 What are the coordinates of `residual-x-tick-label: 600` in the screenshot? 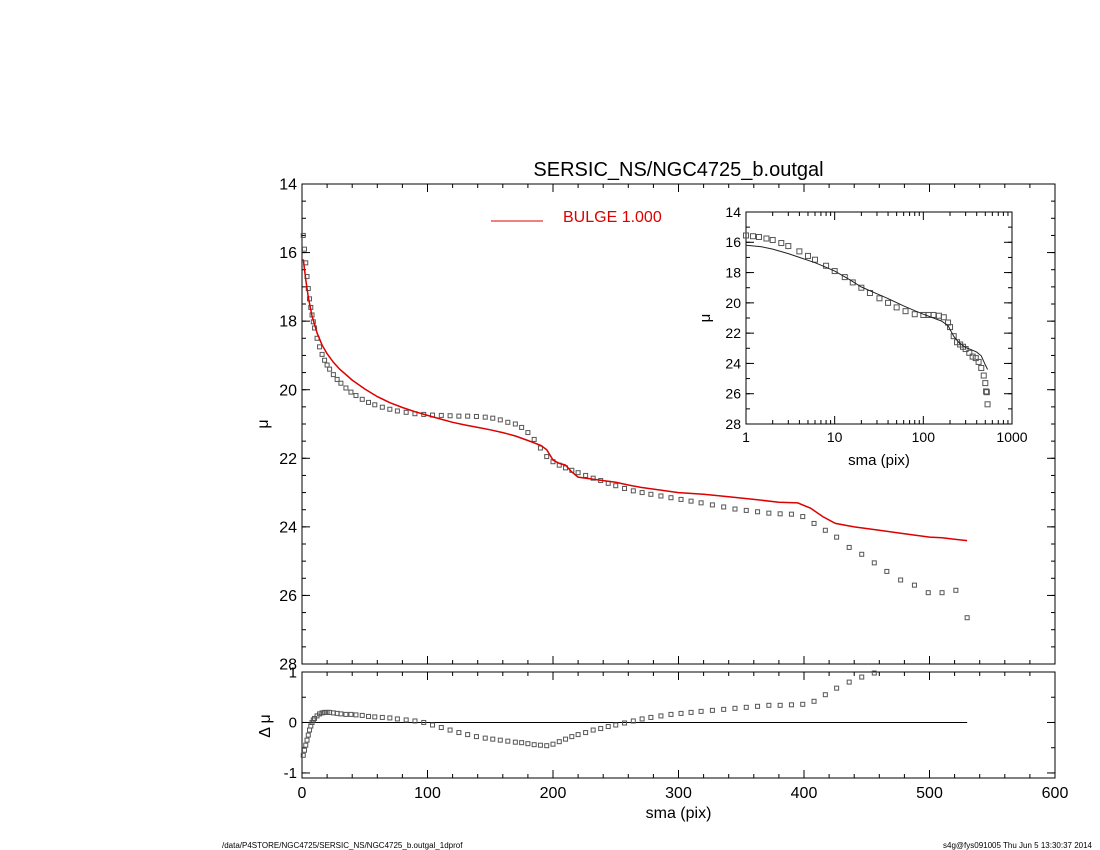 It's located at (1055, 793).